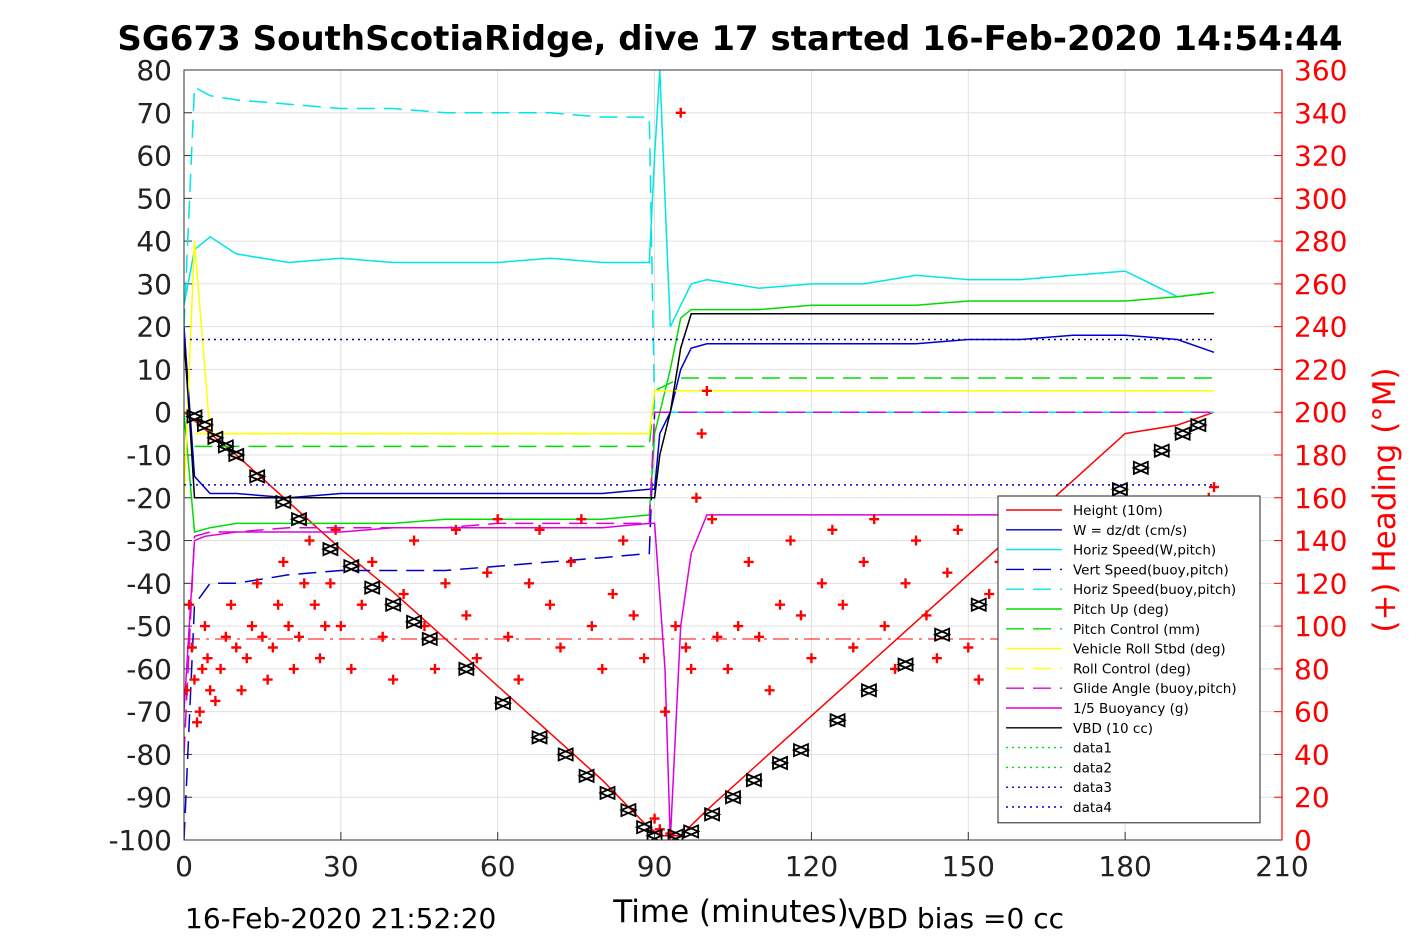 This screenshot has height=945, width=1417. What do you see at coordinates (163, 412) in the screenshot?
I see `y-tick-label: 0` at bounding box center [163, 412].